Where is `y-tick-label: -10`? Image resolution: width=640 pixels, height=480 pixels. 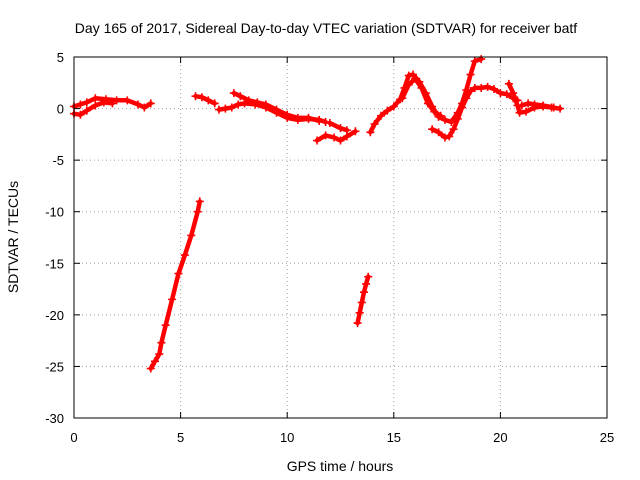
y-tick-label: -10 is located at coordinates (54, 212).